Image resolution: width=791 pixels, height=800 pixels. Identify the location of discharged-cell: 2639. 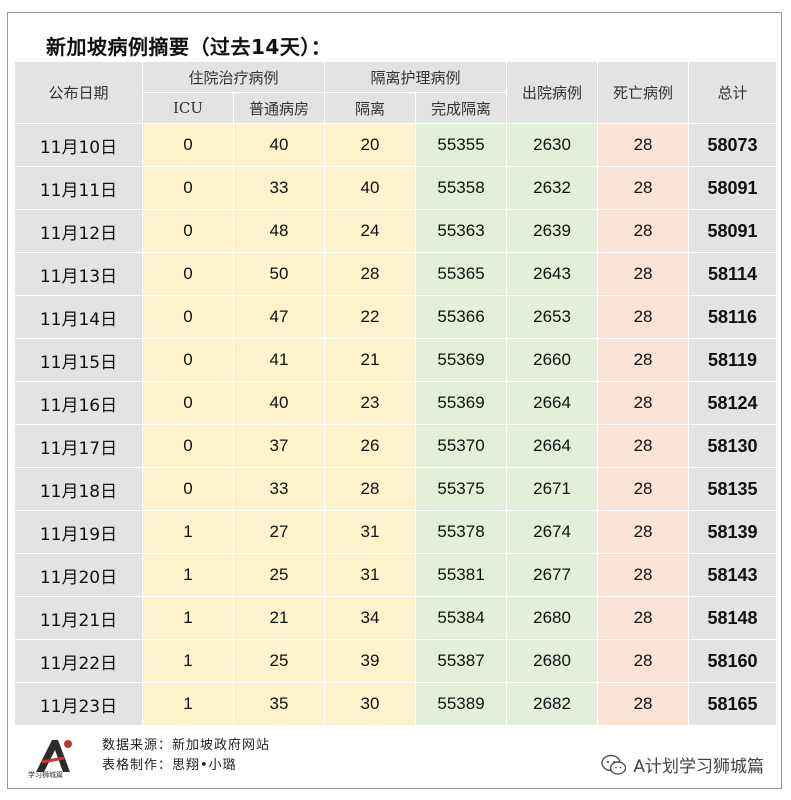
(552, 231).